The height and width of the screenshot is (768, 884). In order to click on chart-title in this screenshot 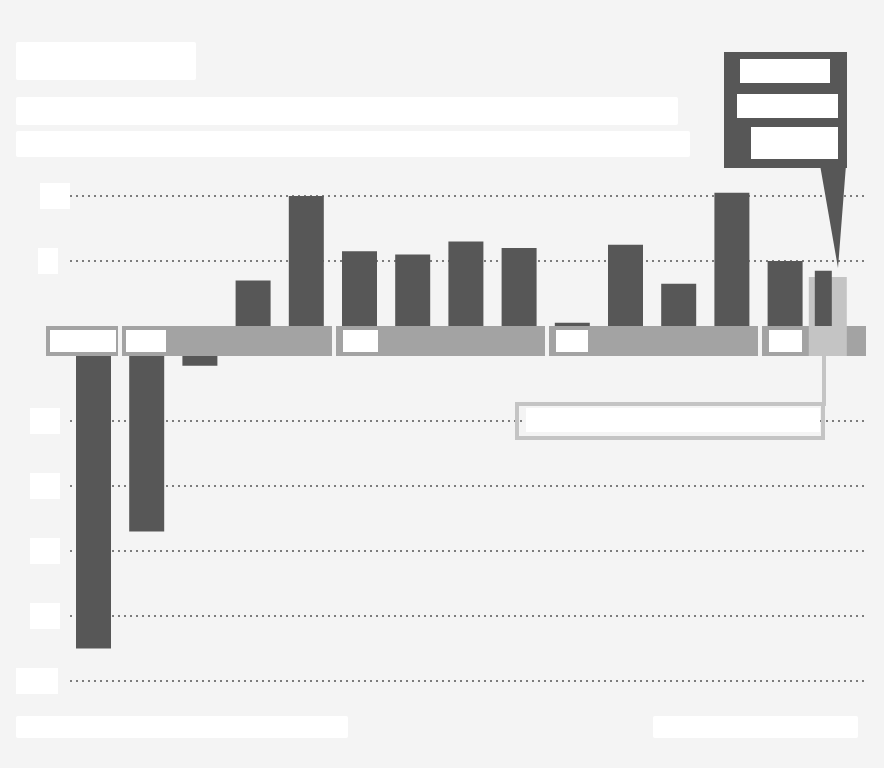, I will do `click(106, 61)`.